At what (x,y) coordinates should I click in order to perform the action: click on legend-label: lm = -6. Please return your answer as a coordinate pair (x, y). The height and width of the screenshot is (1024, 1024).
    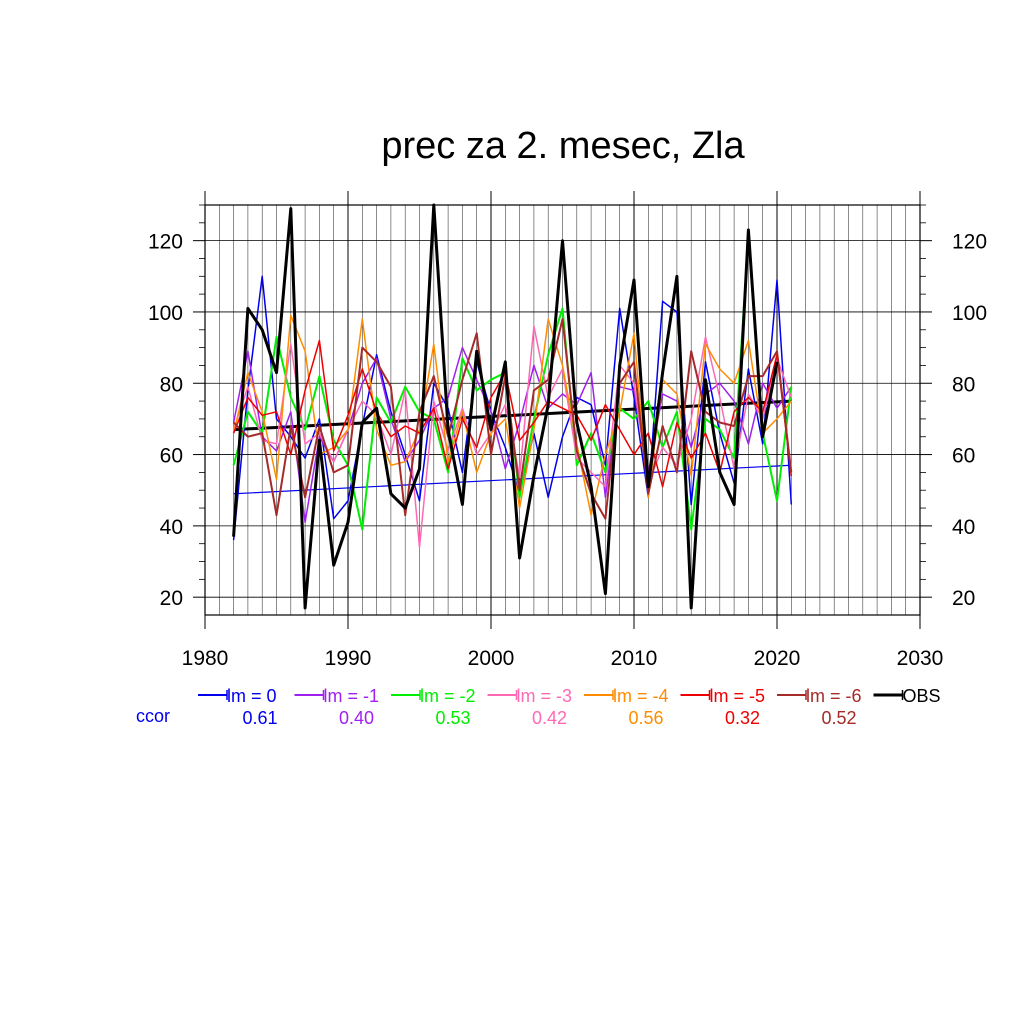
    Looking at the image, I should click on (834, 696).